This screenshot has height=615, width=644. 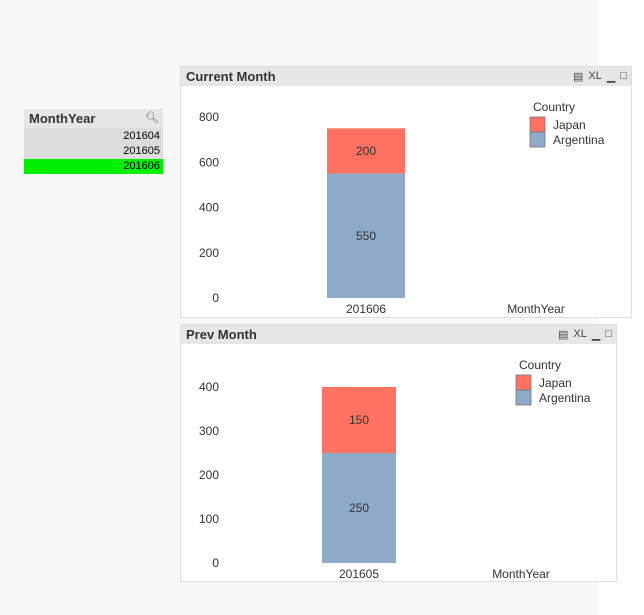 I want to click on x-tick-label: 201605, so click(x=359, y=574).